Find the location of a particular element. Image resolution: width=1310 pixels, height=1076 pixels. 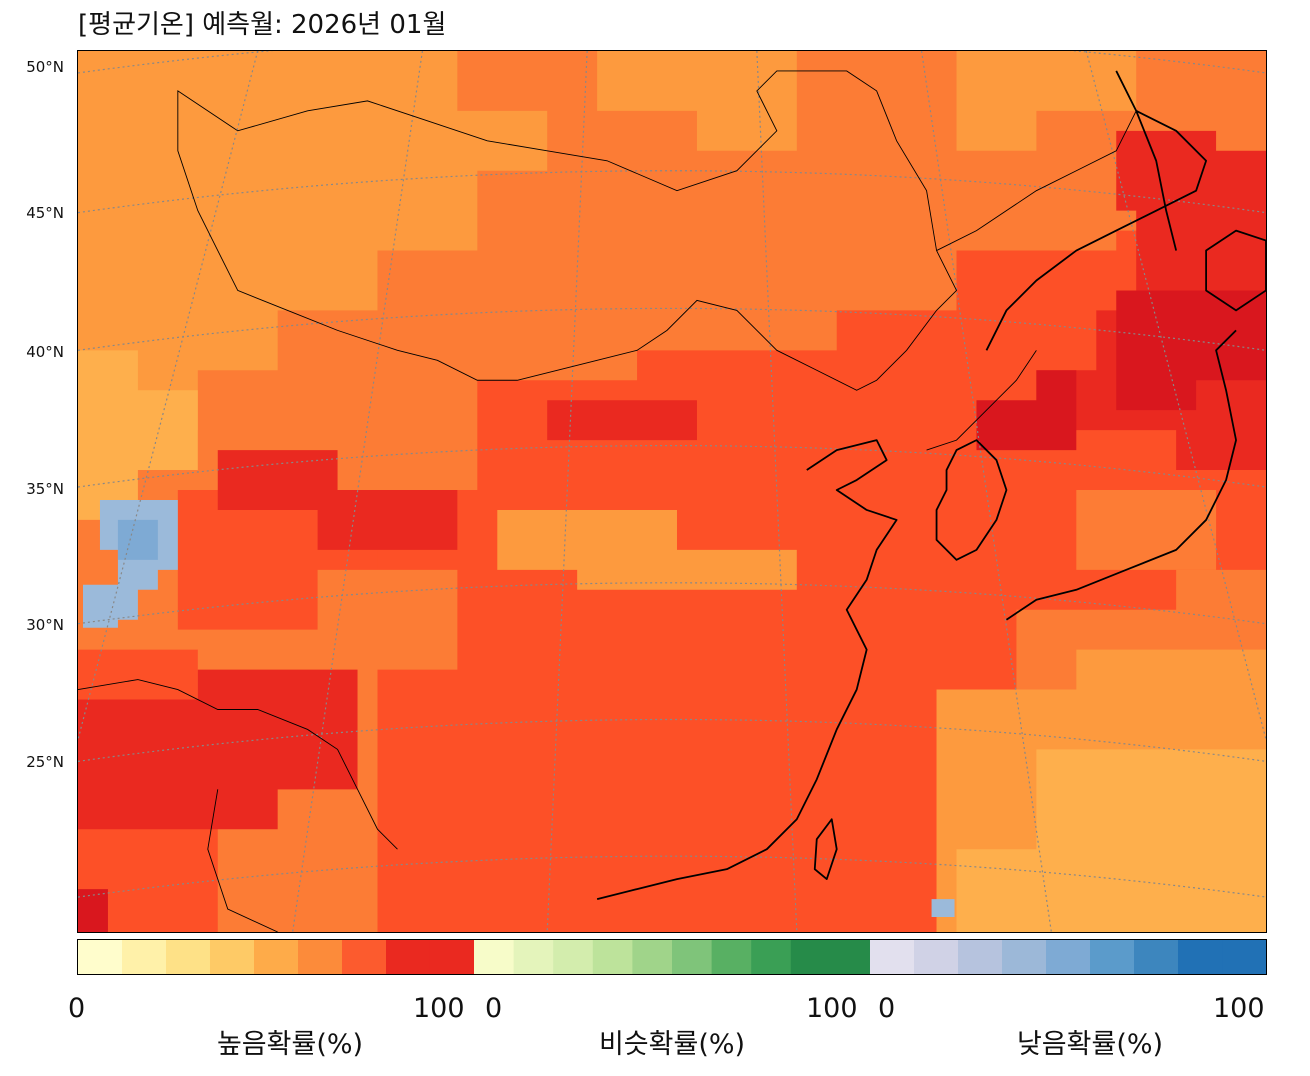

border-south-asia is located at coordinates (238, 764).